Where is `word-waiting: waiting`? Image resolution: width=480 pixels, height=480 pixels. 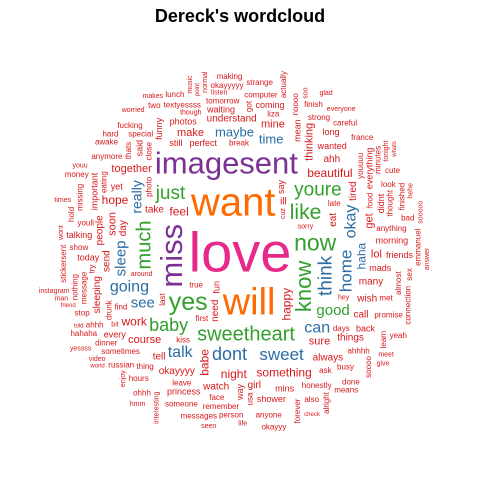 word-waiting: waiting is located at coordinates (220, 109).